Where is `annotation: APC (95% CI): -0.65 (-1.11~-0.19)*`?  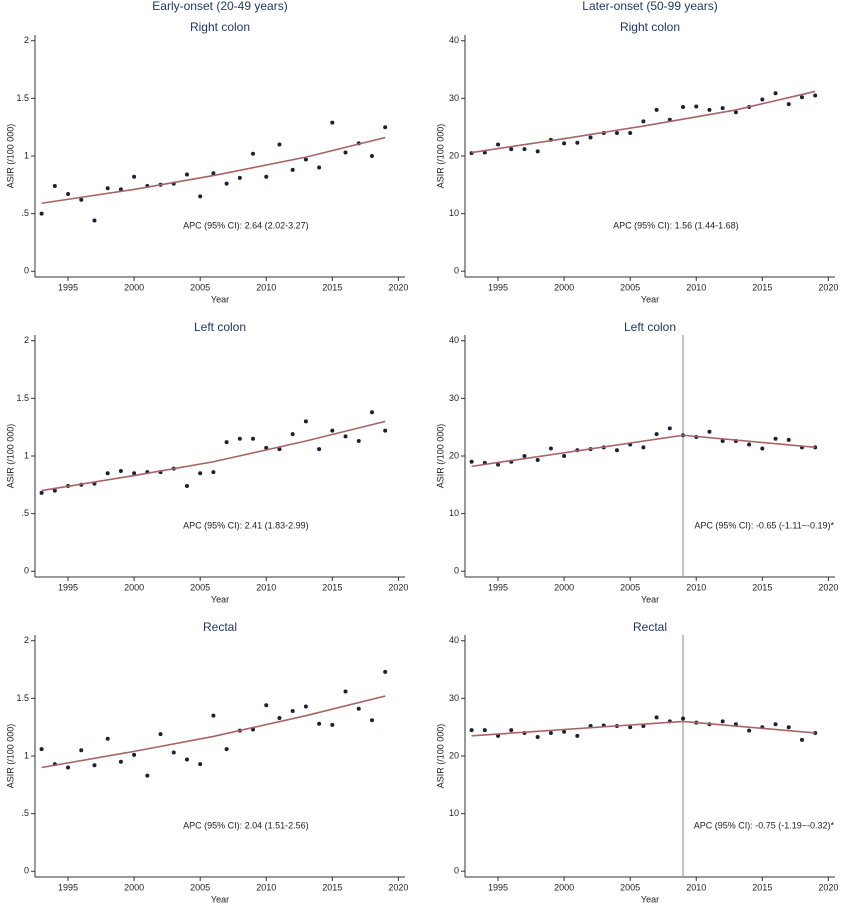
annotation: APC (95% CI): -0.65 (-1.11~-0.19)* is located at coordinates (764, 526).